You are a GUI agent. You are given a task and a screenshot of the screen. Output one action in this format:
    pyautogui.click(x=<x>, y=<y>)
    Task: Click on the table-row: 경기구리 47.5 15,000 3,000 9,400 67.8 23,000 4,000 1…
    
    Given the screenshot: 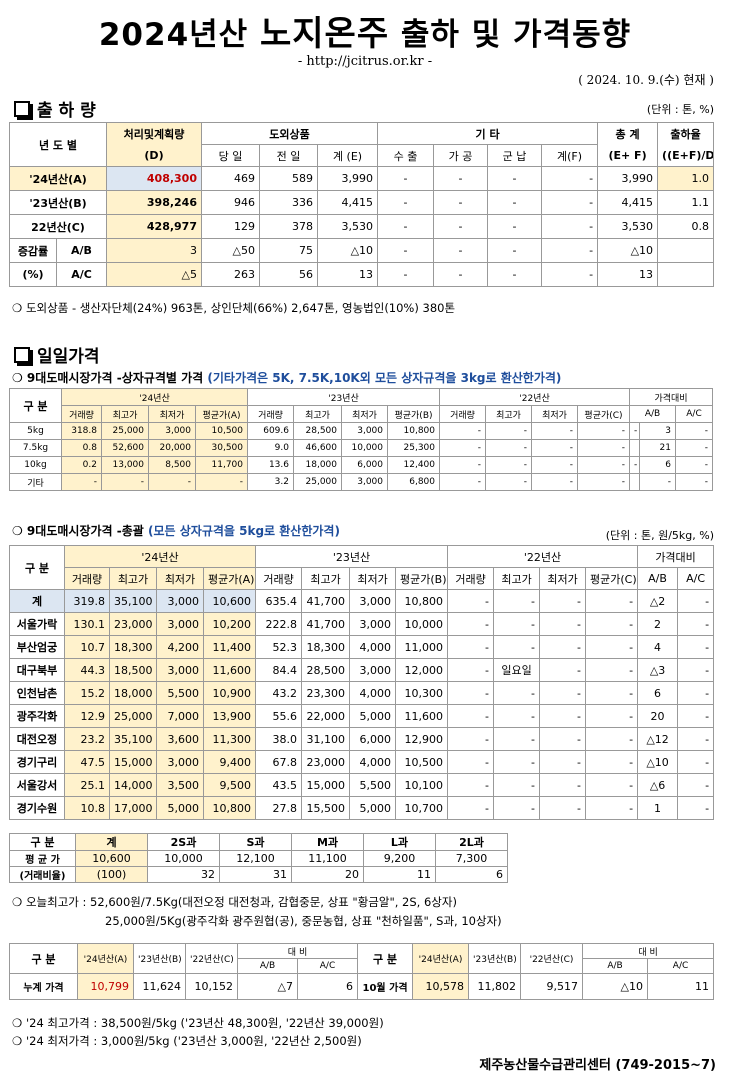 What is the action you would take?
    pyautogui.click(x=362, y=762)
    